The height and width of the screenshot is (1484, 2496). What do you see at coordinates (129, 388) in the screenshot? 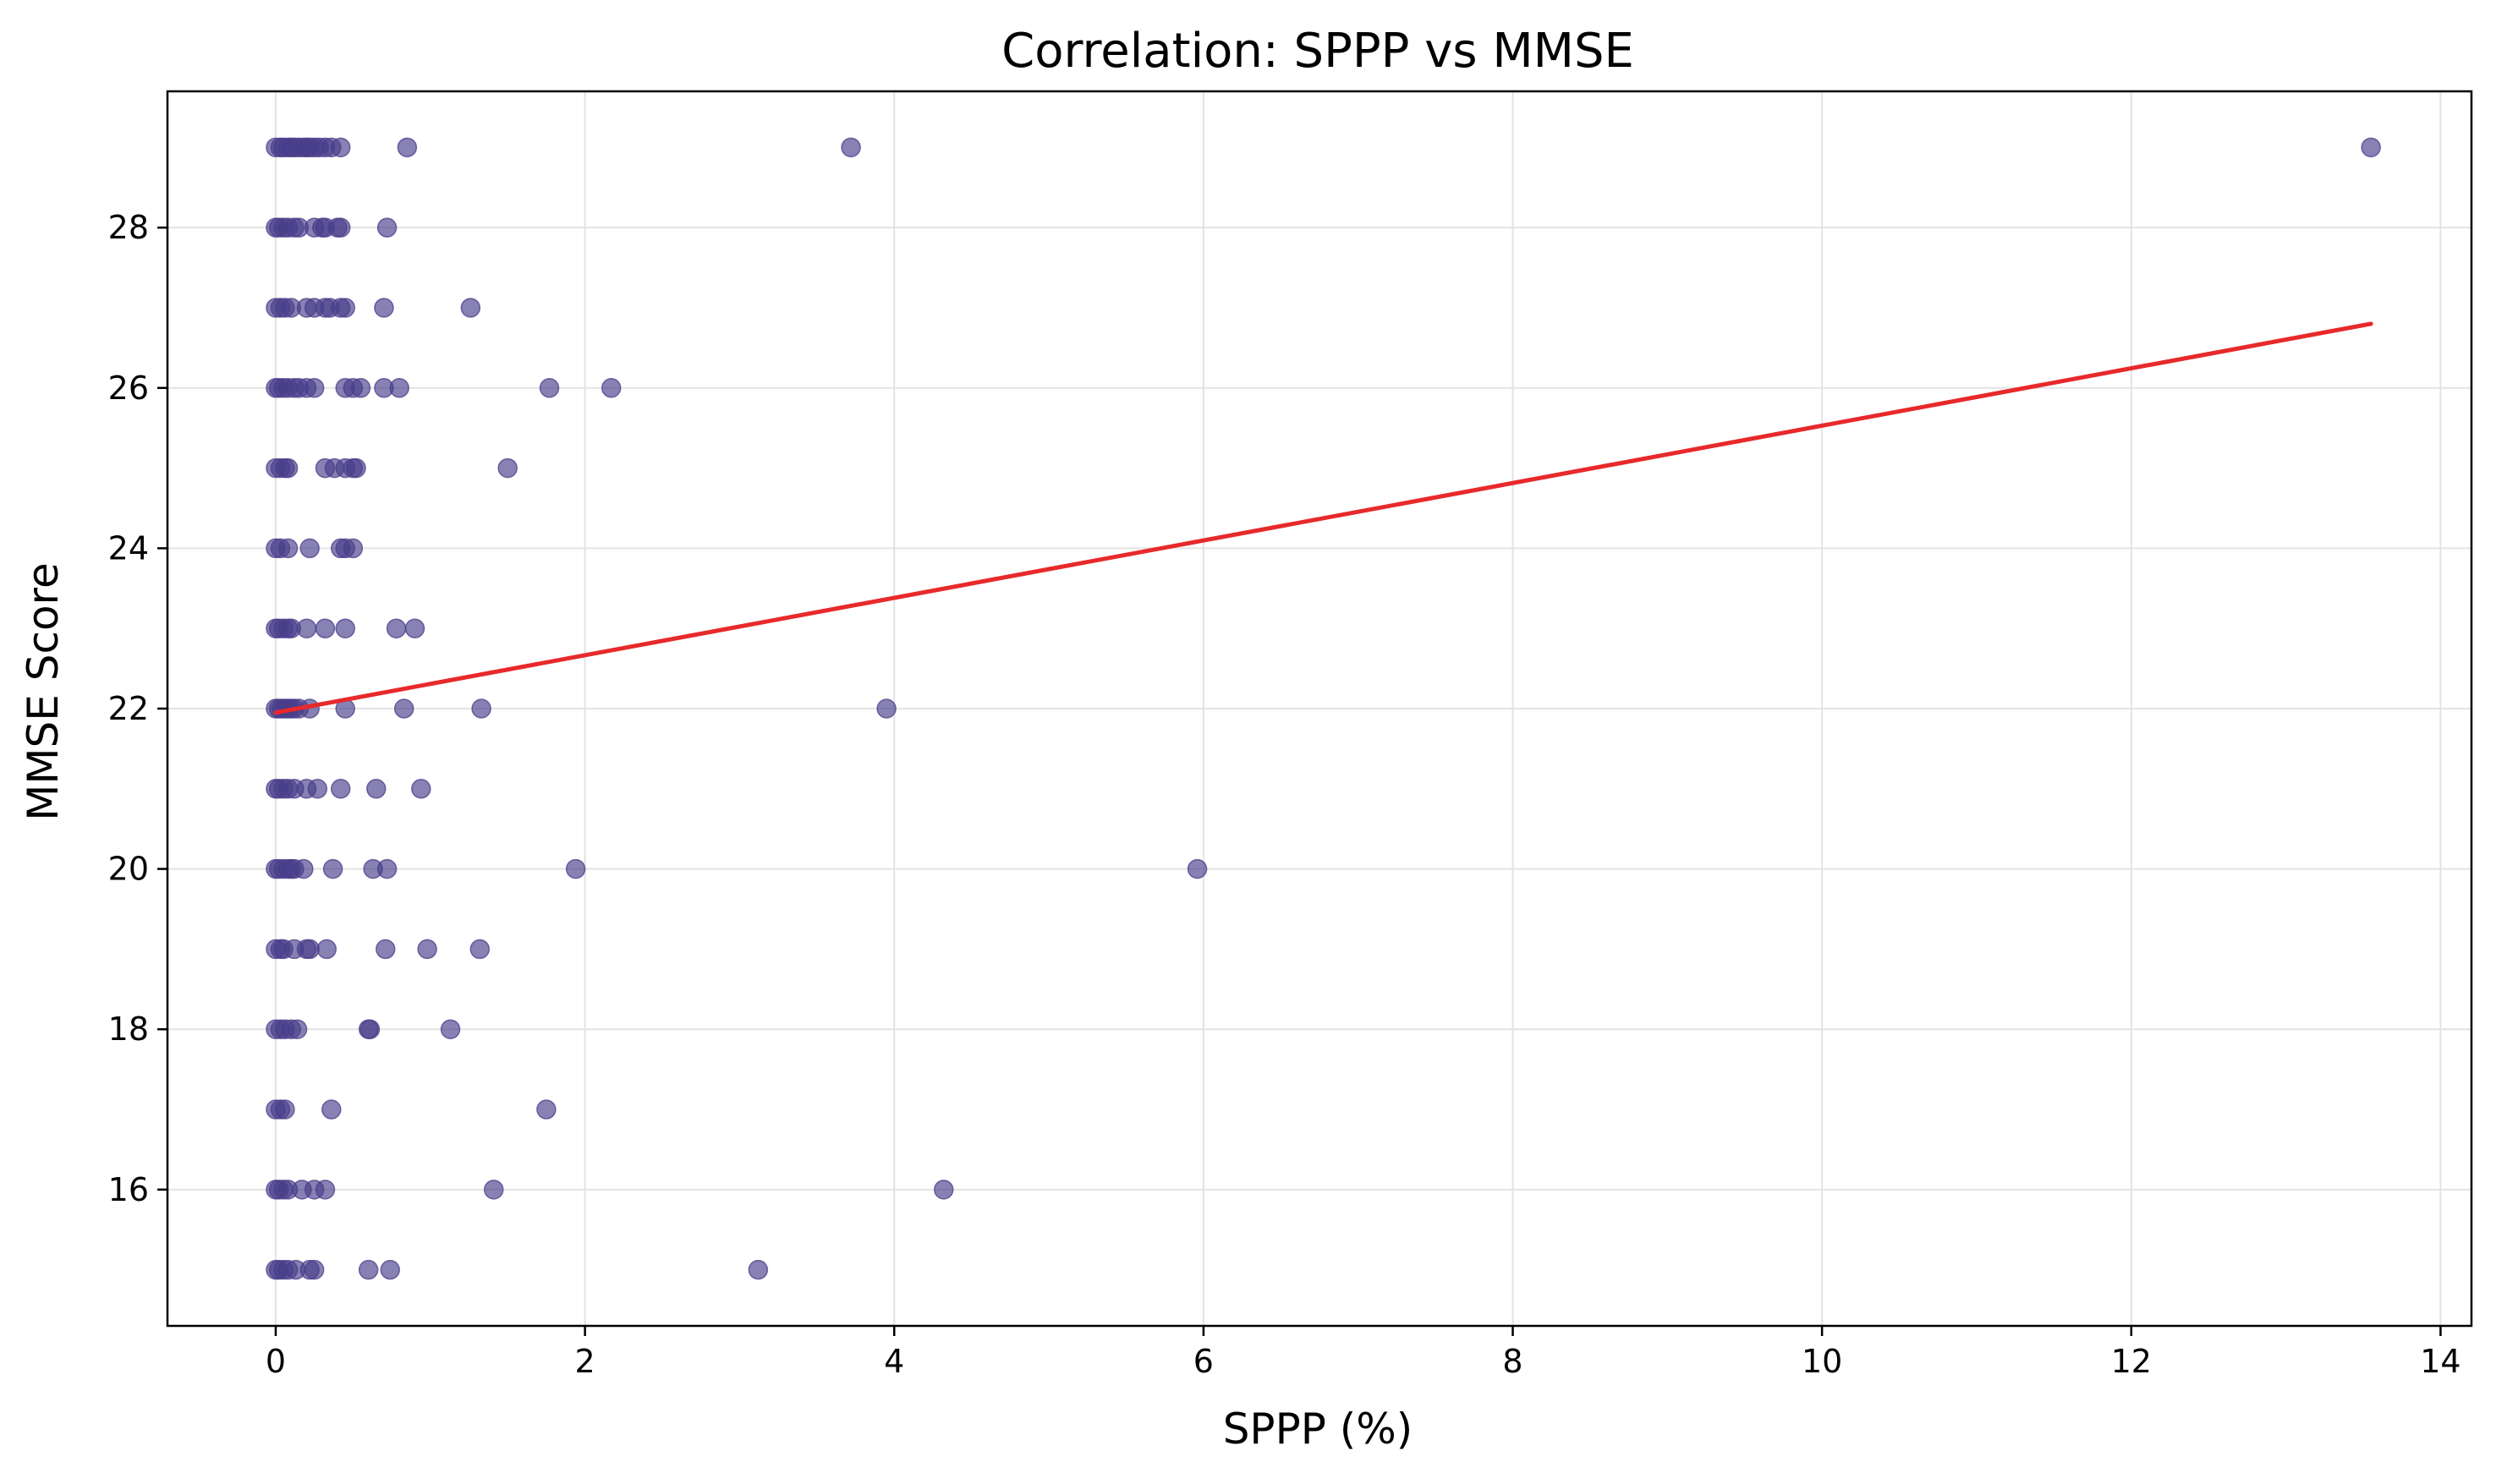
I see `y-tick-label: 26` at bounding box center [129, 388].